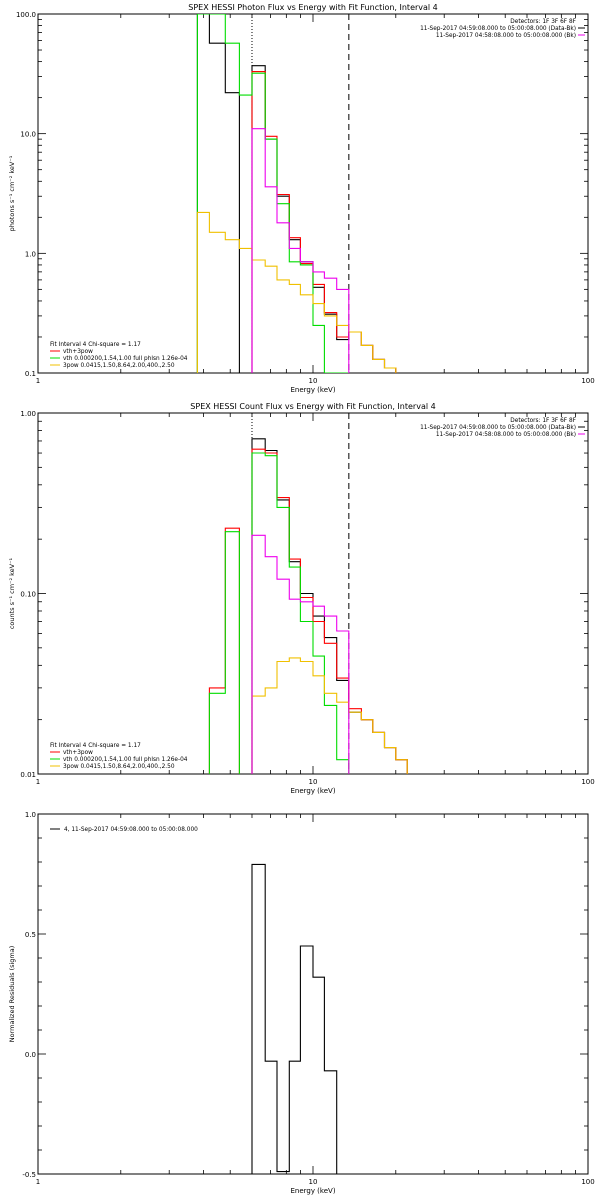 This screenshot has width=600, height=1200. Describe the element at coordinates (30, 374) in the screenshot. I see `y-tick-label: 0.1` at that location.